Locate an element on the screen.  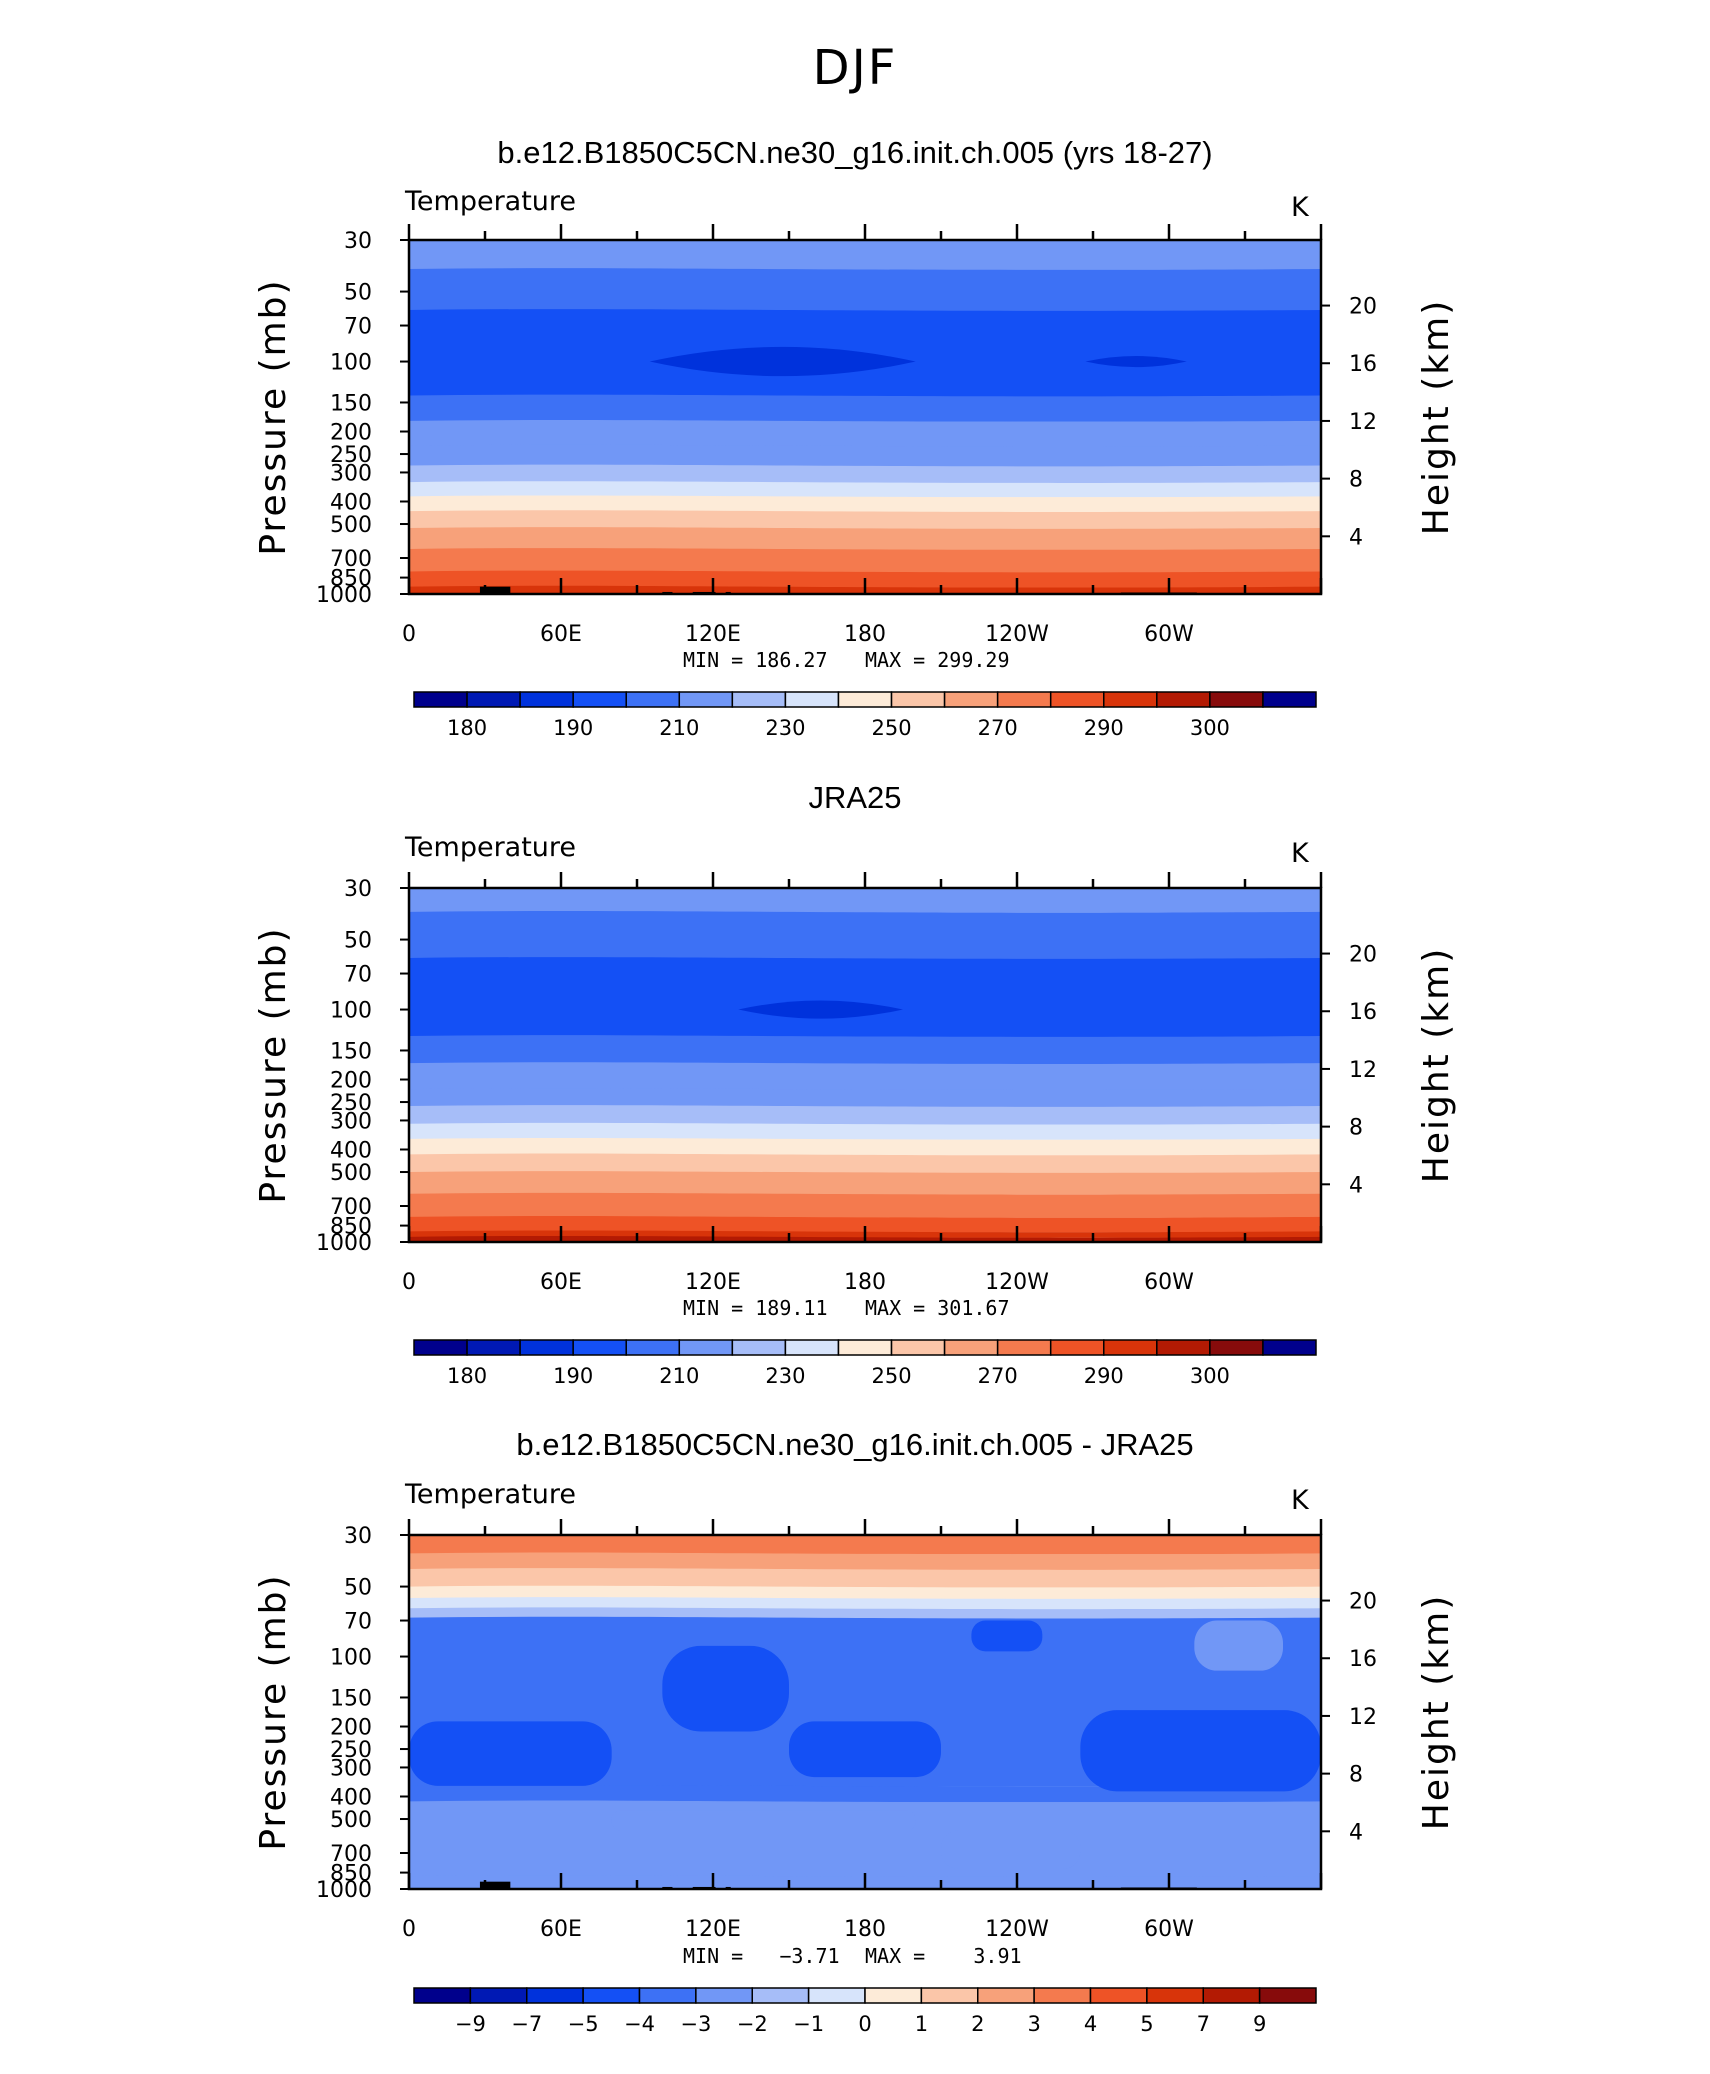
colorbar-label: 4 is located at coordinates (1090, 2024).